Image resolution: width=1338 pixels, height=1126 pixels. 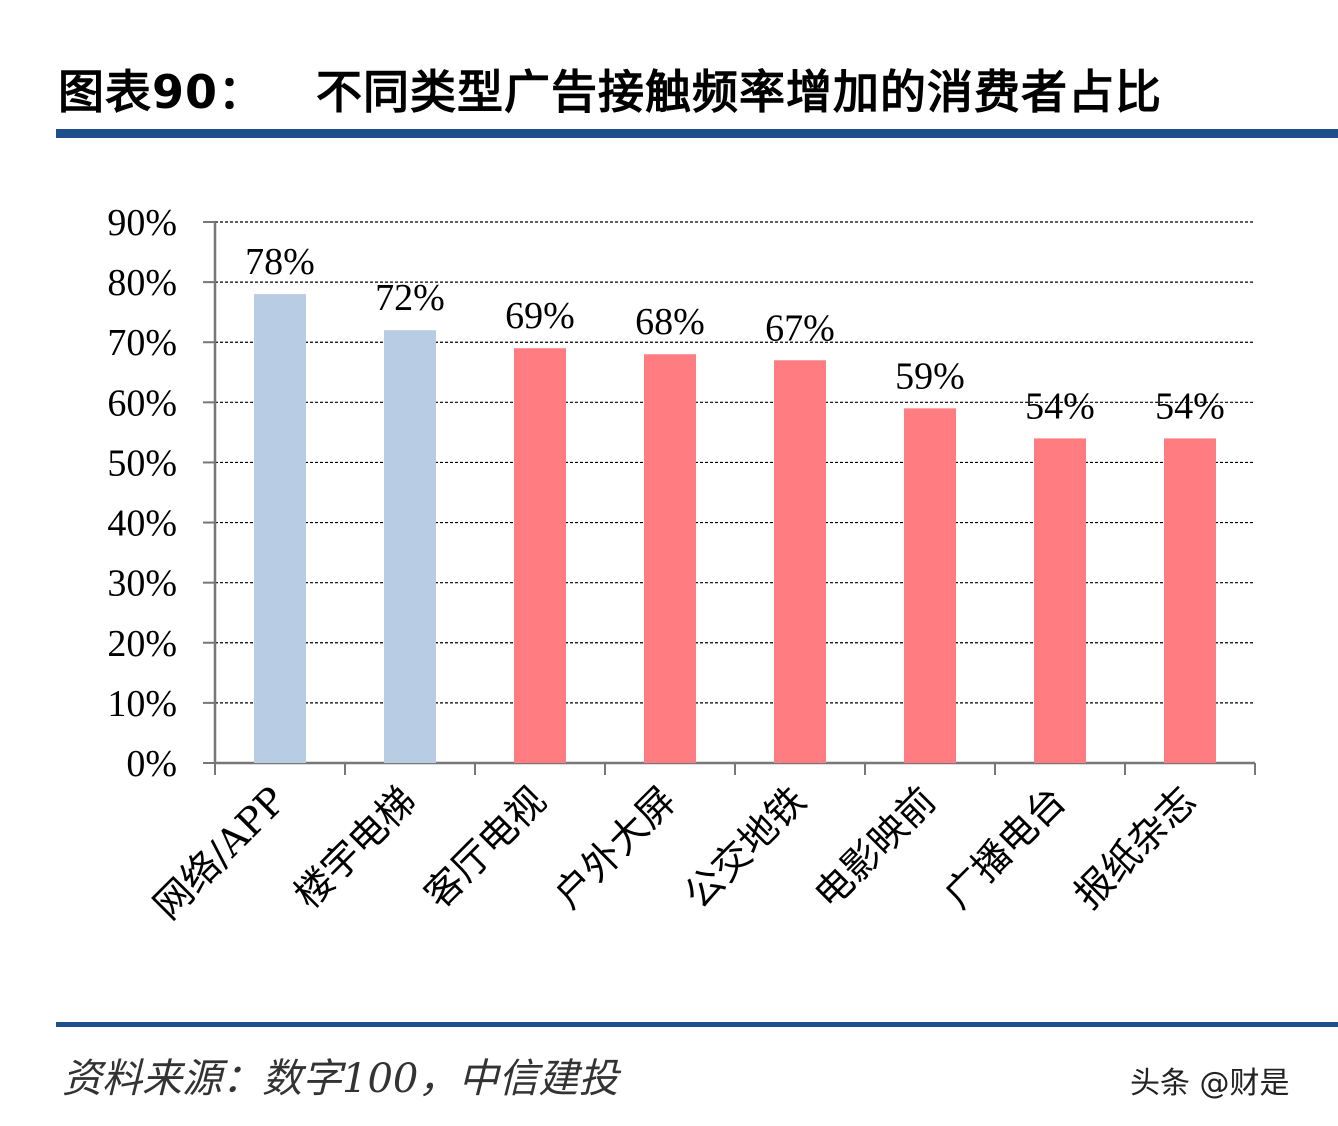 What do you see at coordinates (142, 584) in the screenshot?
I see `y-tick-label: 30%` at bounding box center [142, 584].